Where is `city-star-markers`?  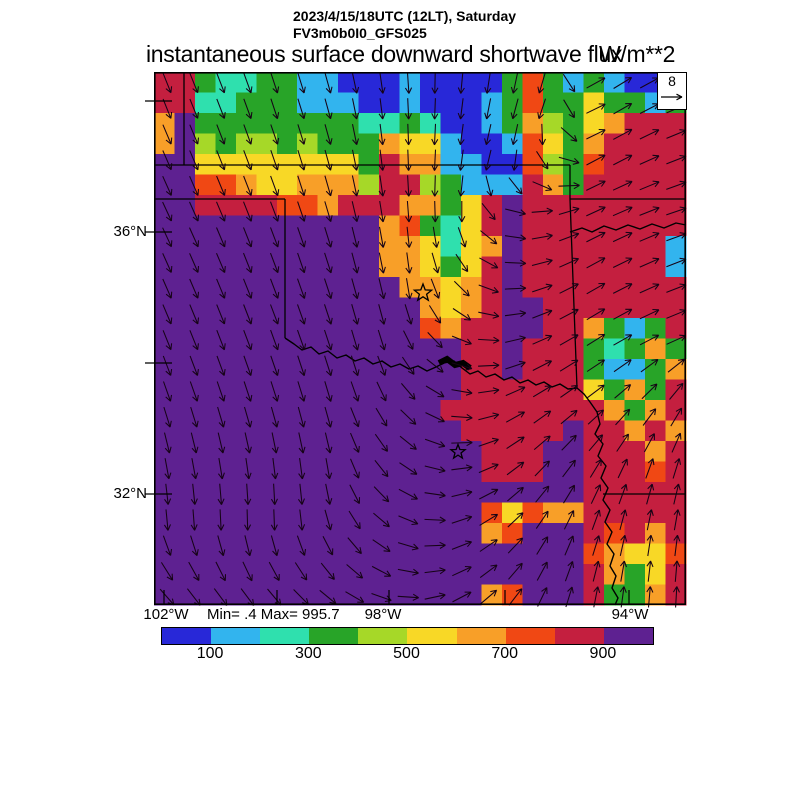 city-star-markers is located at coordinates (439, 371).